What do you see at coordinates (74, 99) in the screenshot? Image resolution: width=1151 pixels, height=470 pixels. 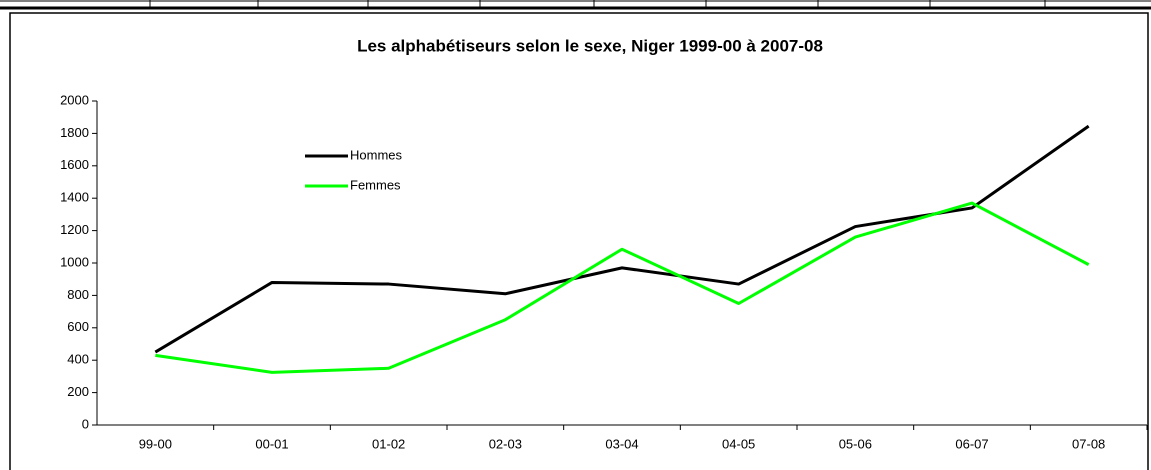 I see `y-tick-label: 2000` at bounding box center [74, 99].